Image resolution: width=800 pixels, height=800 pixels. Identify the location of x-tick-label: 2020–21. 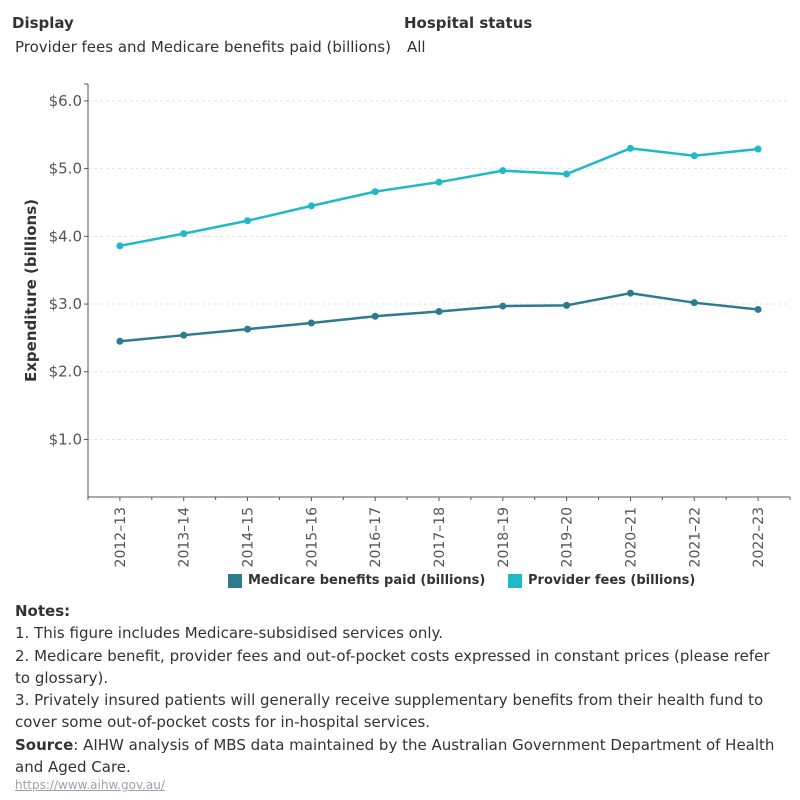
(631, 537).